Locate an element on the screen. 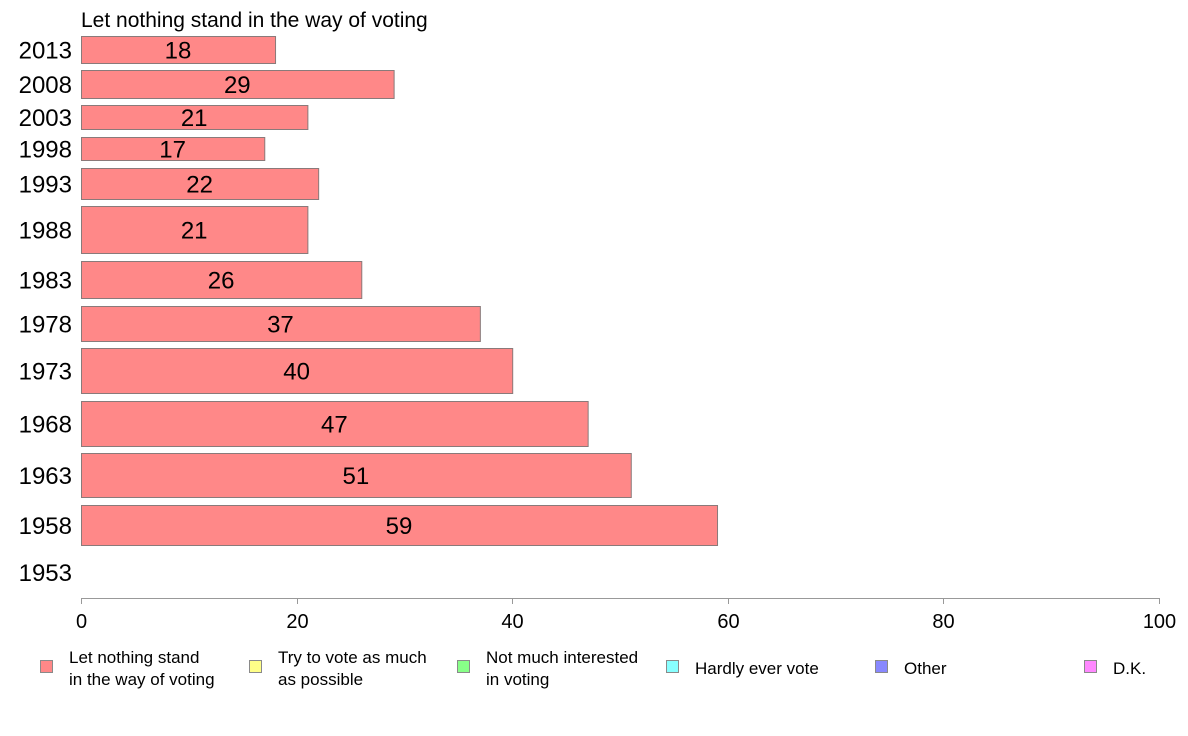  x-tick-label: 0 is located at coordinates (81, 622).